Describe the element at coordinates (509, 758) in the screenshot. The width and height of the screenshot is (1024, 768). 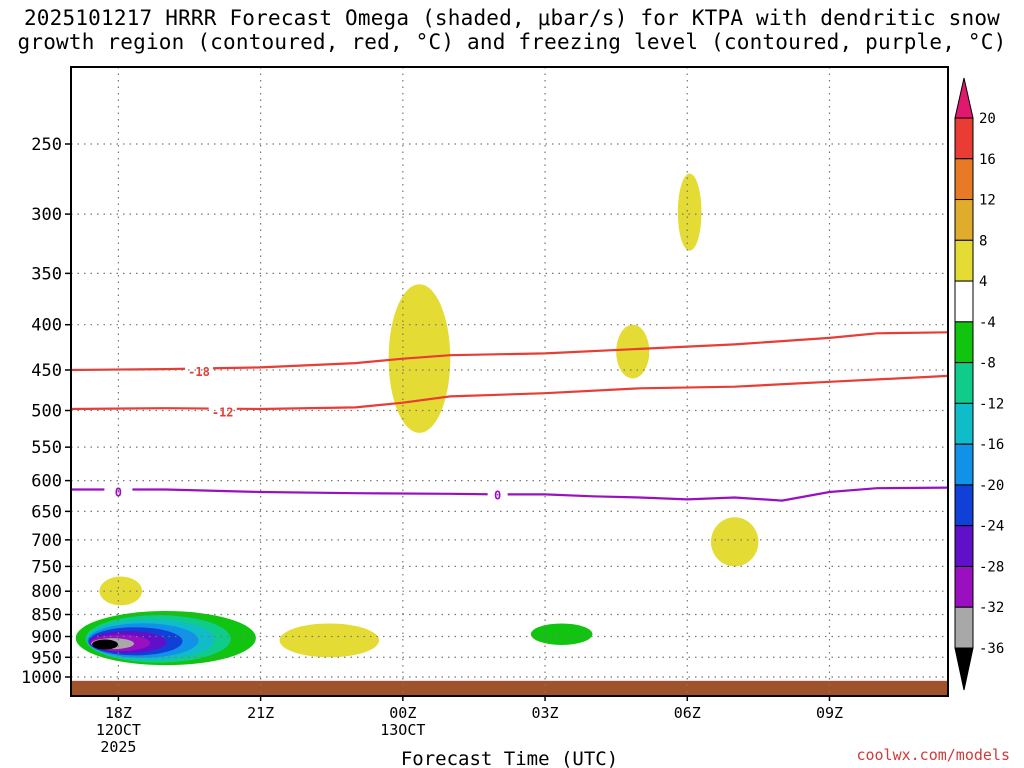
I see `x-axis-title: Forecast Time (UTC)` at that location.